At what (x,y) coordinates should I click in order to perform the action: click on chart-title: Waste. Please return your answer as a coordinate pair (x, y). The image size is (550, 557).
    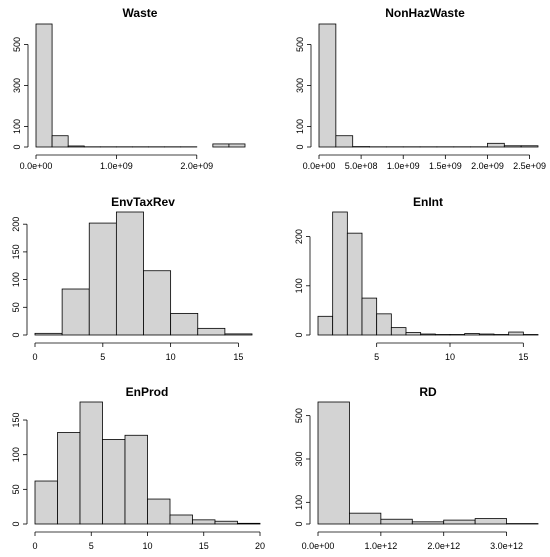
    Looking at the image, I should click on (140, 13).